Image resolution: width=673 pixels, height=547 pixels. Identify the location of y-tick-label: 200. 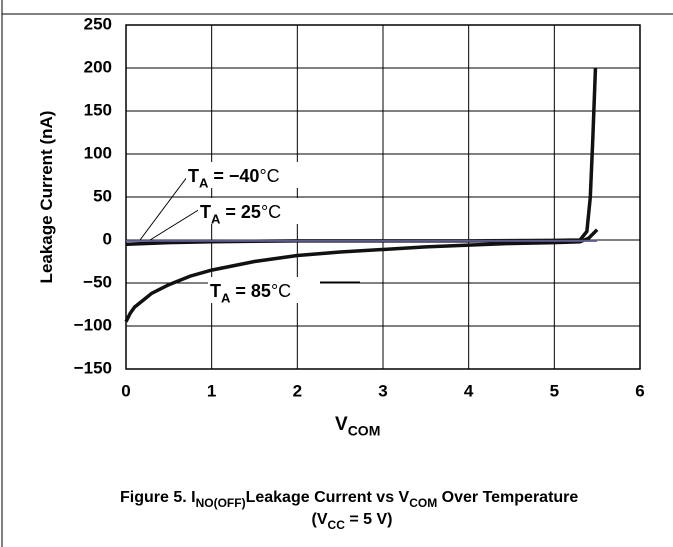
(98, 66).